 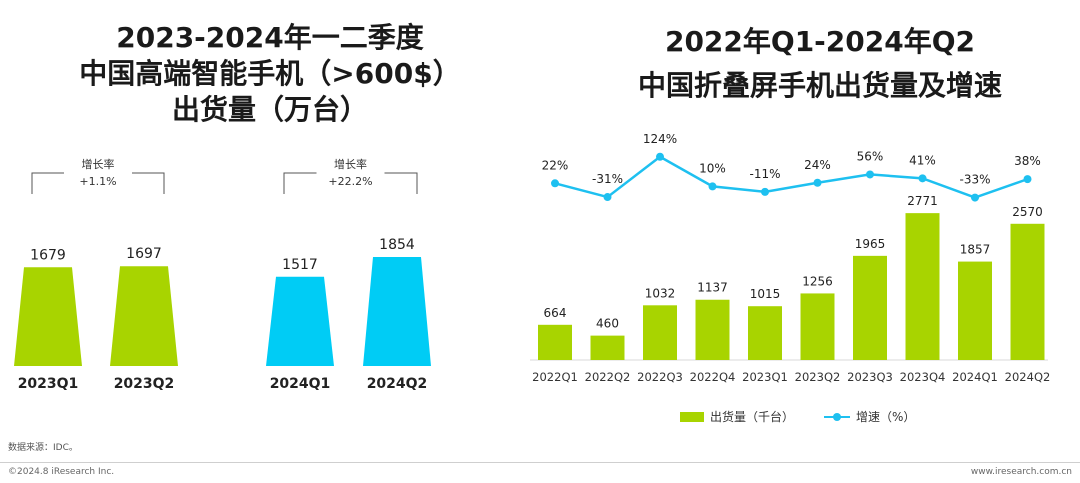 I want to click on bar-2022q2, so click(x=607, y=347).